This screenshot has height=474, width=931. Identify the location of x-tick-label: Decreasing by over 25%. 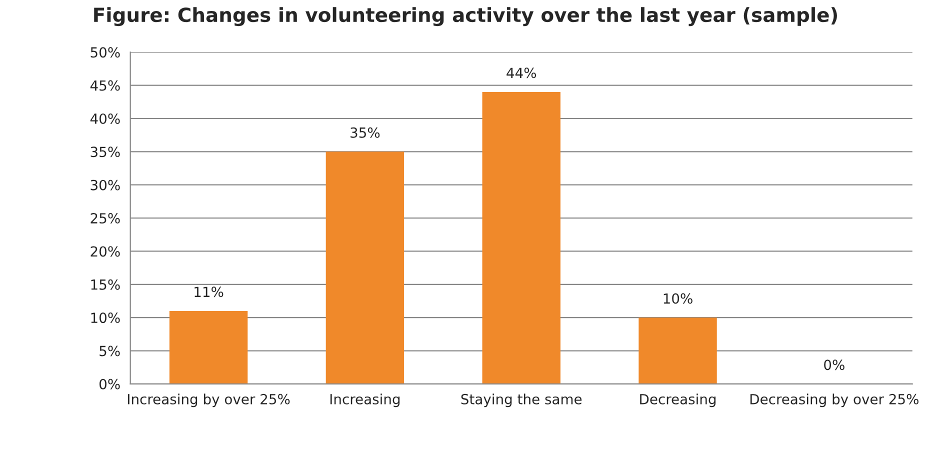
(834, 401).